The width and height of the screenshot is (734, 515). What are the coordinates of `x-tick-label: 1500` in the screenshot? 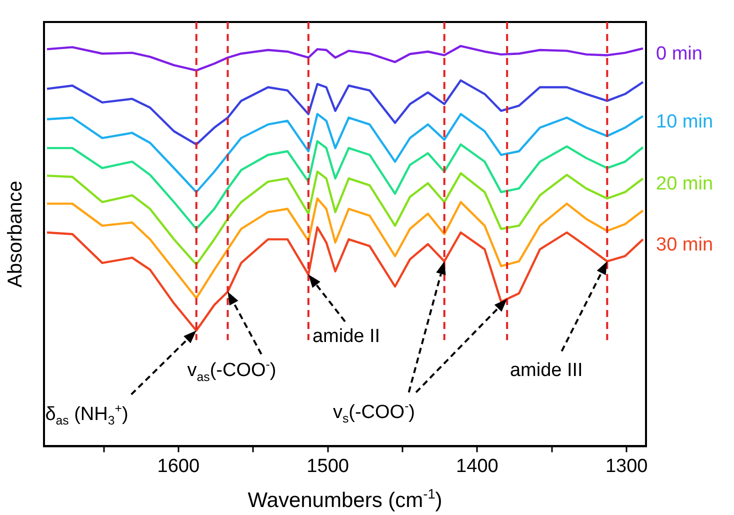 It's located at (327, 466).